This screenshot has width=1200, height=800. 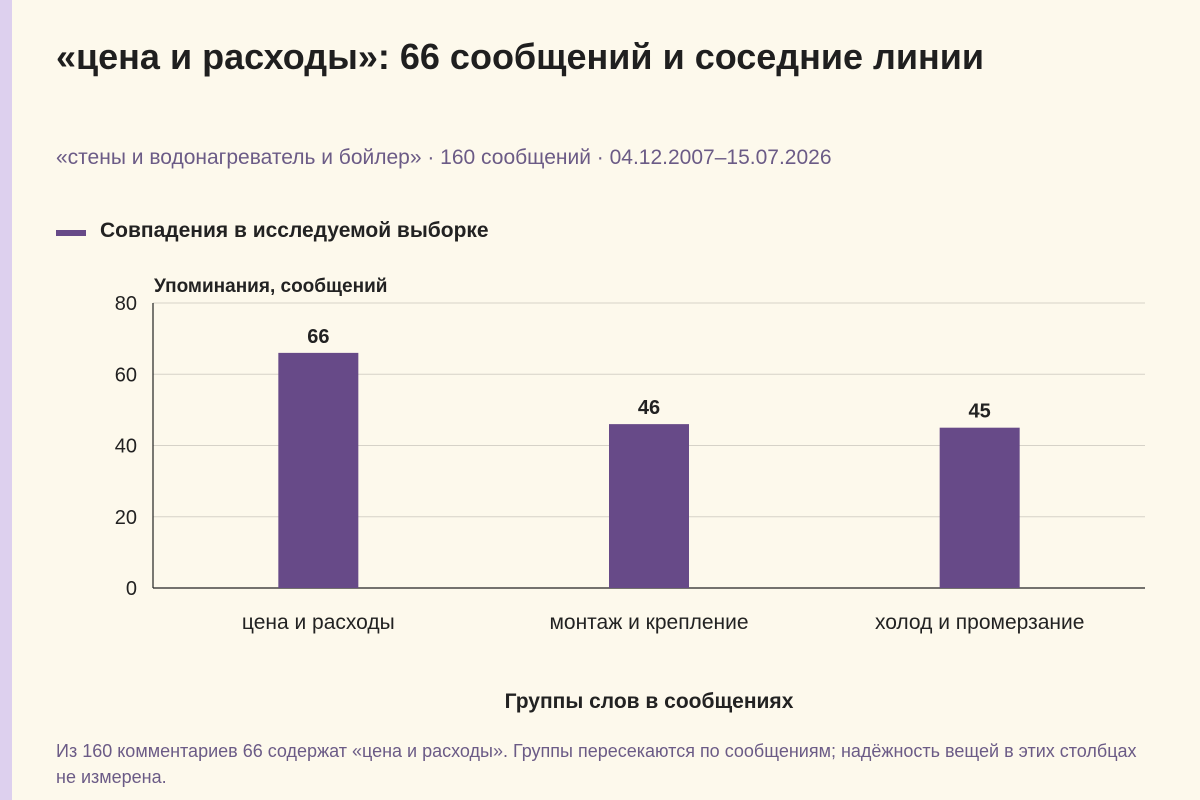 What do you see at coordinates (126, 447) in the screenshot?
I see `y-tick-label: 40` at bounding box center [126, 447].